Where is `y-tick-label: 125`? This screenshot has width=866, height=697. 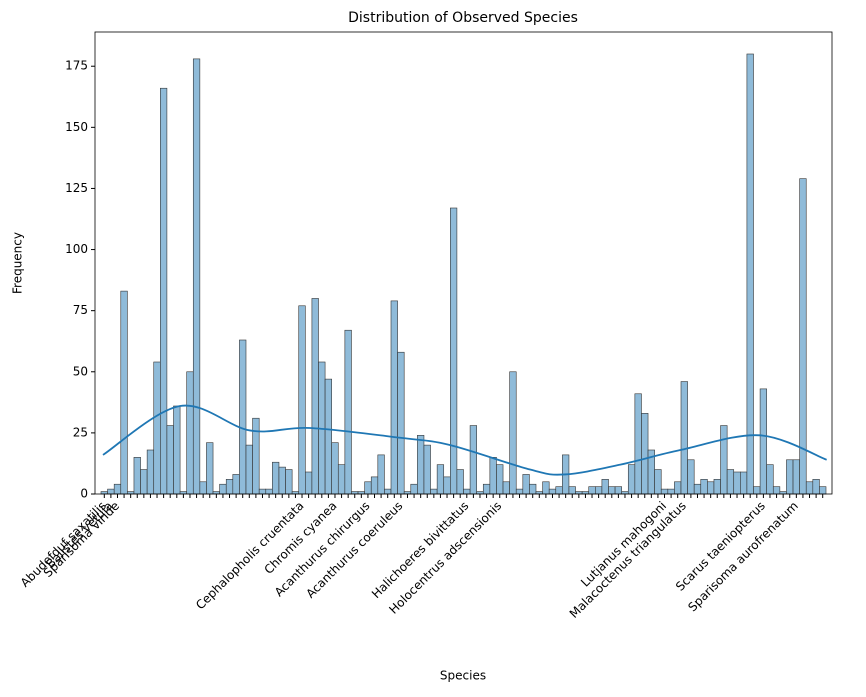
y-tick-label: 125 is located at coordinates (76, 188).